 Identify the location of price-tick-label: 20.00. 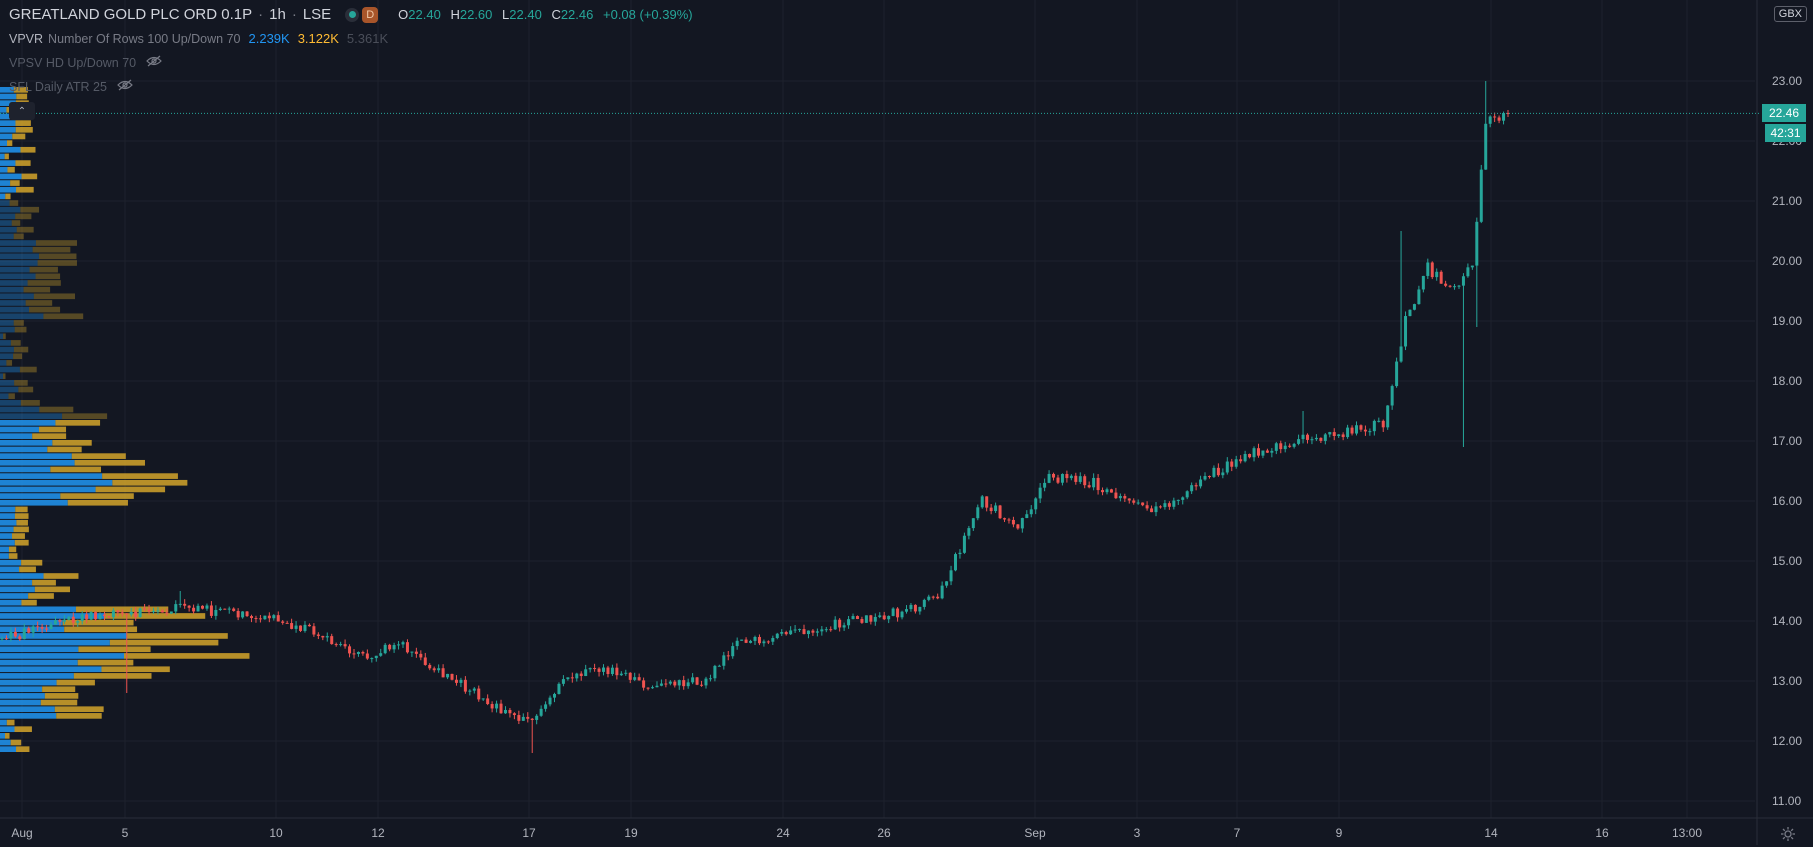
(1787, 261).